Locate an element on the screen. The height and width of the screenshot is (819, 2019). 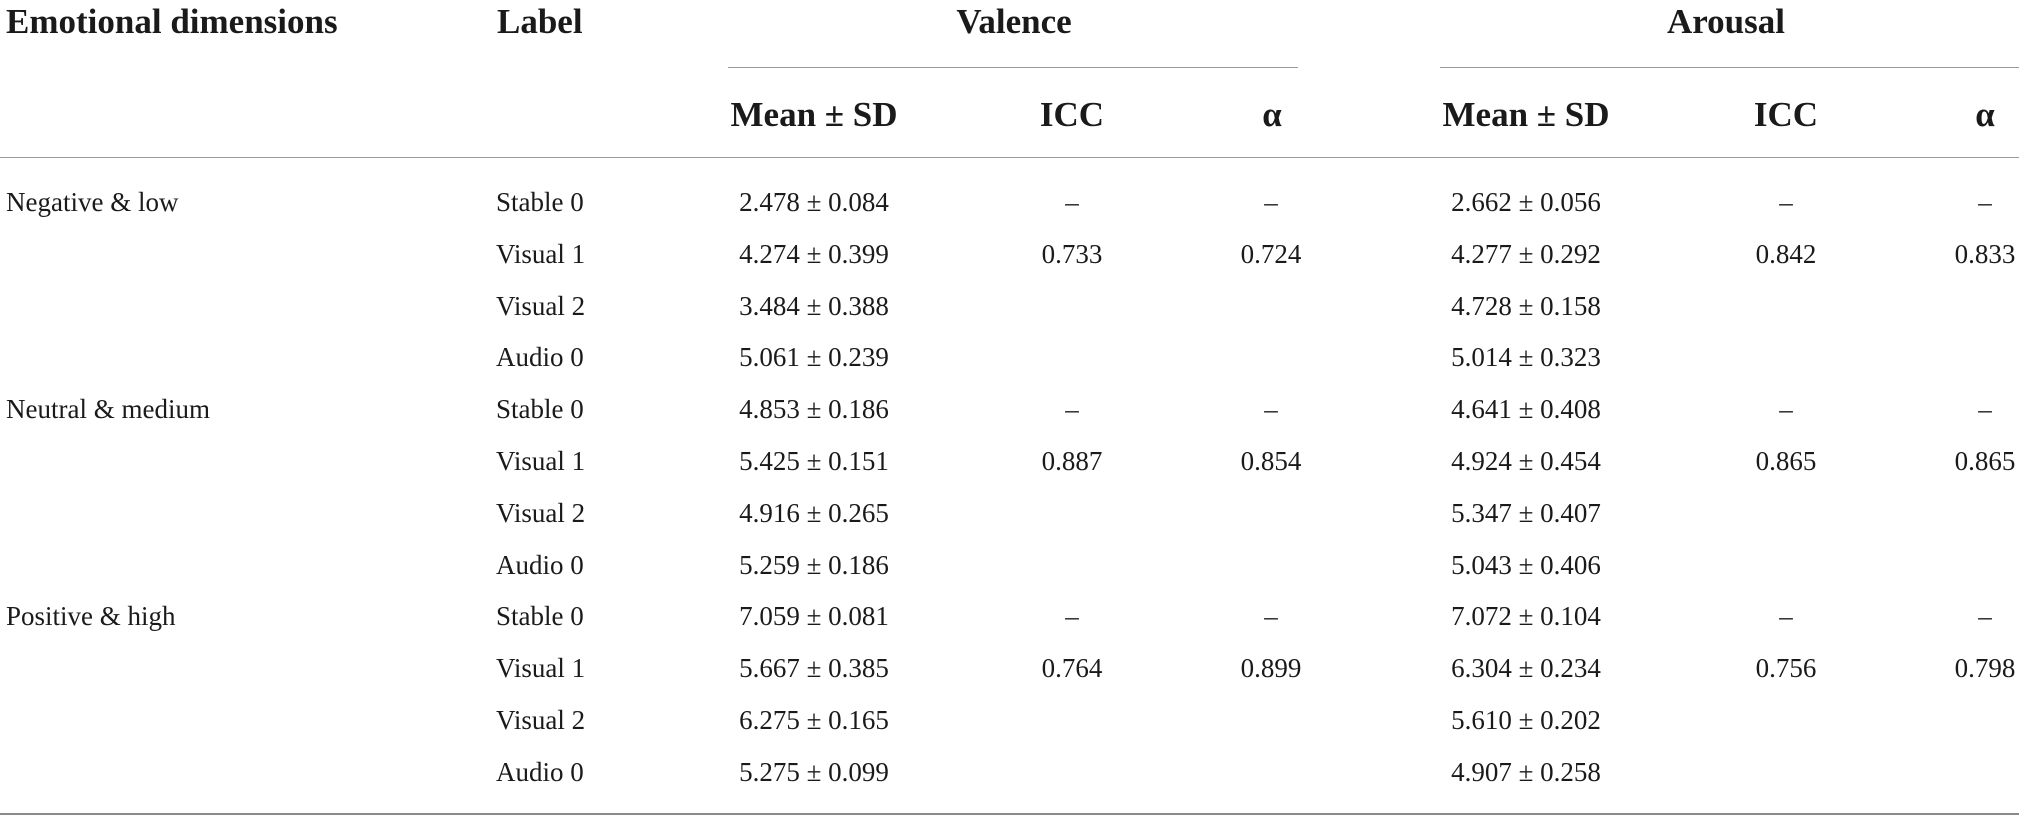
cell-arousal-mean-sd: 2.662 ± 0.056 is located at coordinates (1526, 202).